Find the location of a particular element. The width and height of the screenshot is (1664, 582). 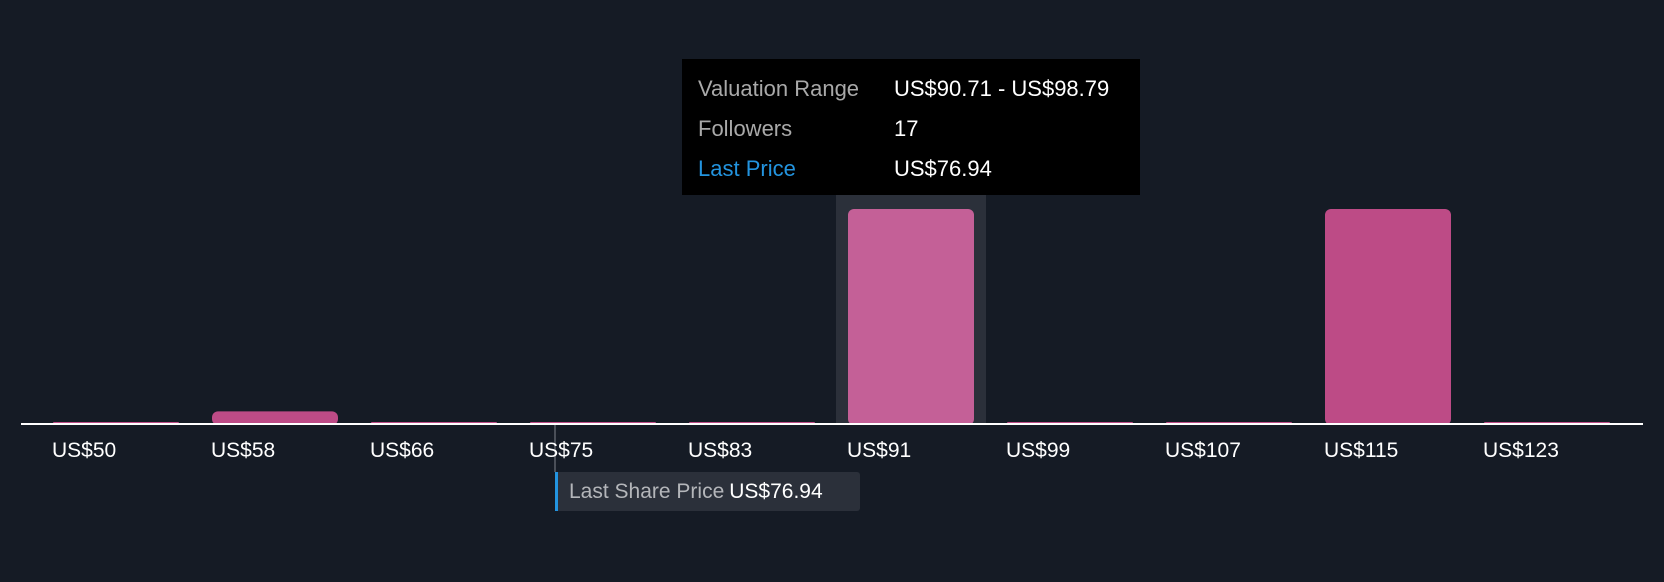

x-tick-label: US$107 is located at coordinates (1203, 450).